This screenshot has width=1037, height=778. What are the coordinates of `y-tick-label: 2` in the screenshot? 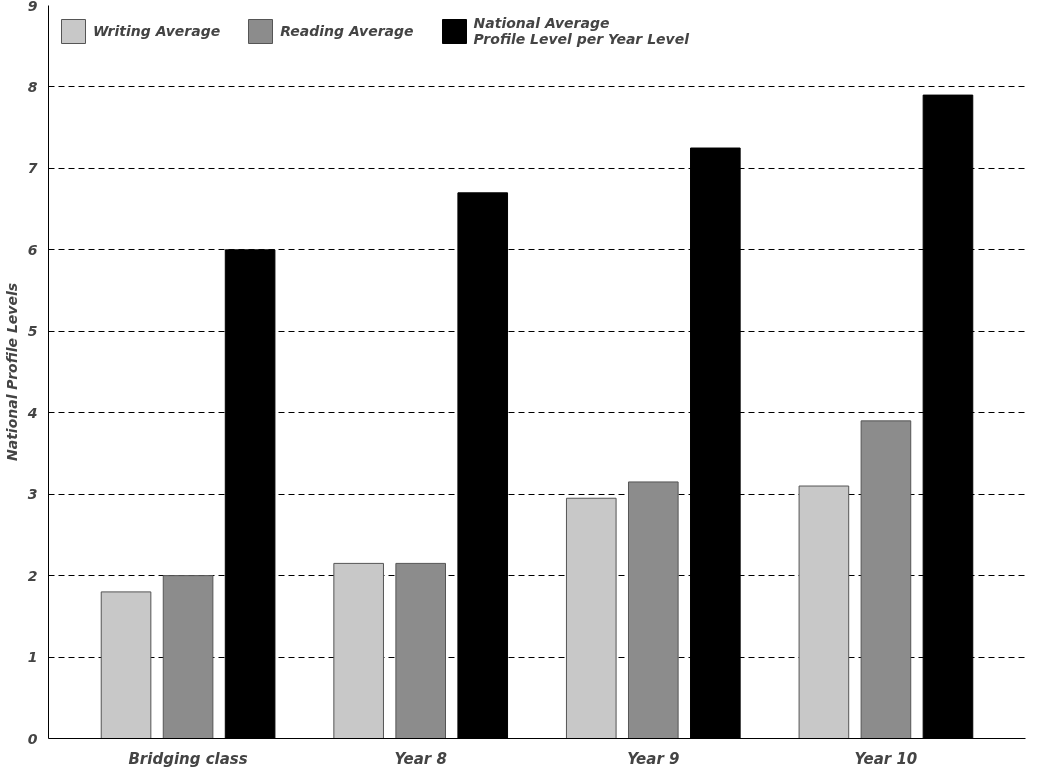 It's located at (32, 575).